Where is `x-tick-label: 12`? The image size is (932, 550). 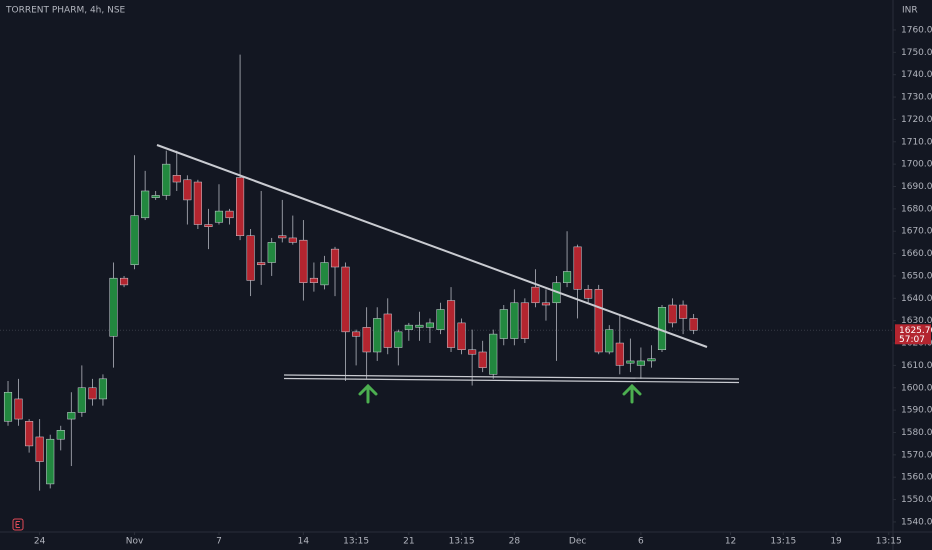
x-tick-label: 12 is located at coordinates (730, 542).